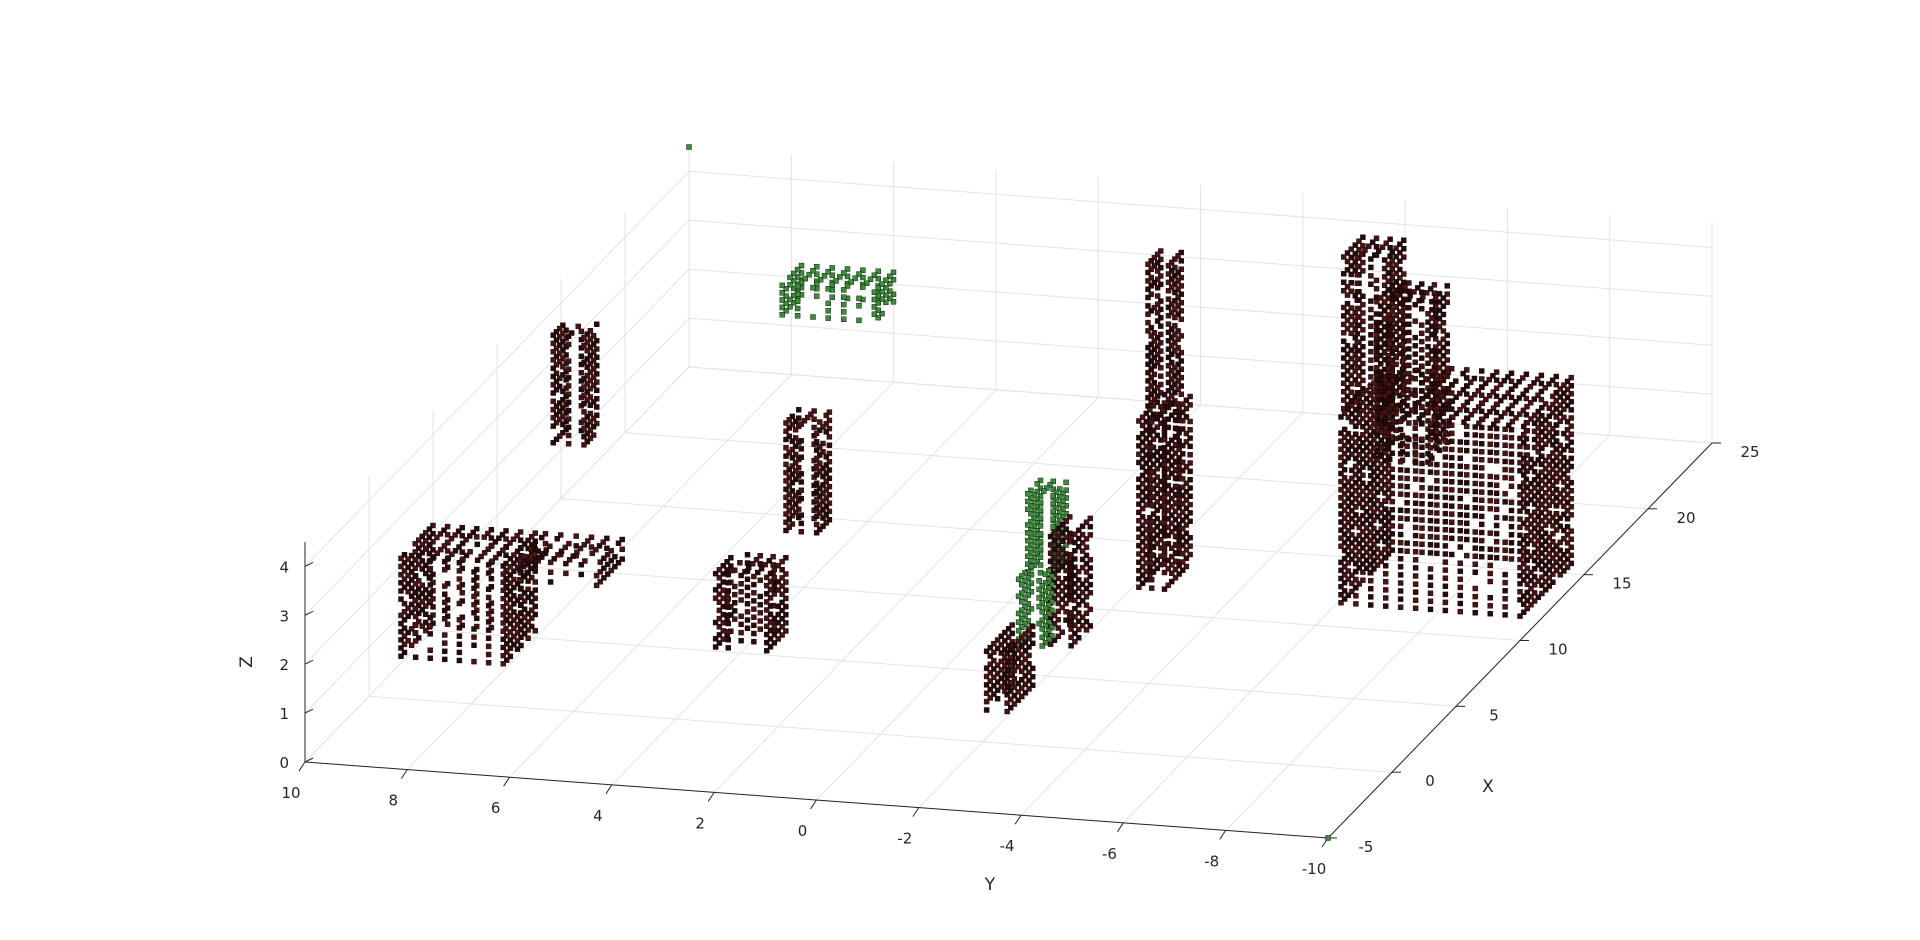 The width and height of the screenshot is (1920, 940). I want to click on y-tick-label: 10, so click(290, 793).